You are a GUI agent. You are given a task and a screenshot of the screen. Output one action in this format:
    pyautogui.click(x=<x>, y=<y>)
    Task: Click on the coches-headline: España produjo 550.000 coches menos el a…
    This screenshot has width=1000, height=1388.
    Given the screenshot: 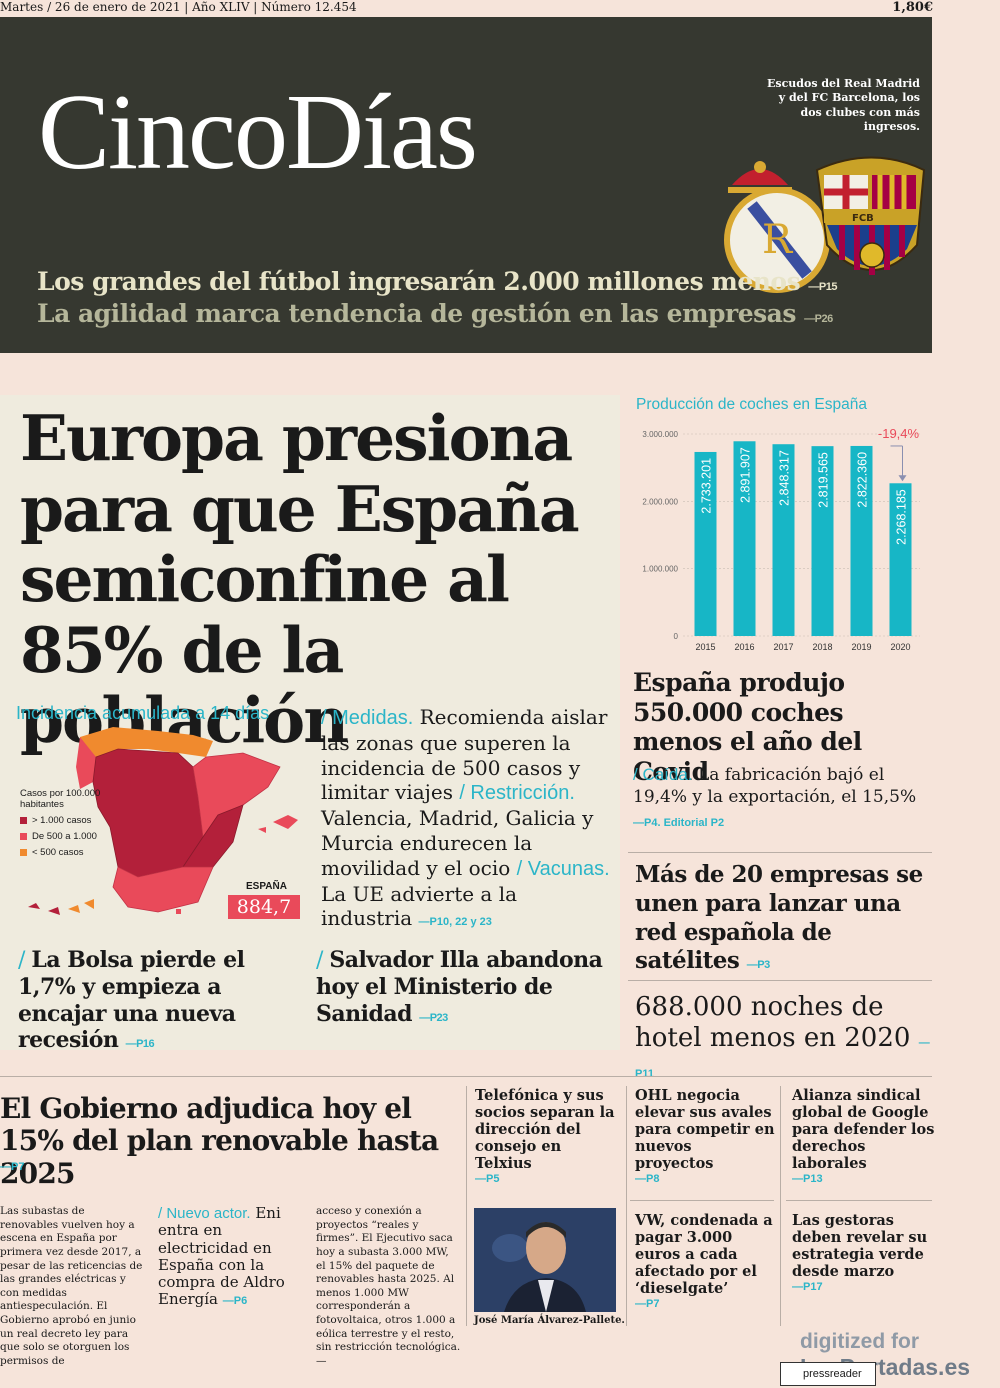 What is the action you would take?
    pyautogui.click(x=747, y=727)
    